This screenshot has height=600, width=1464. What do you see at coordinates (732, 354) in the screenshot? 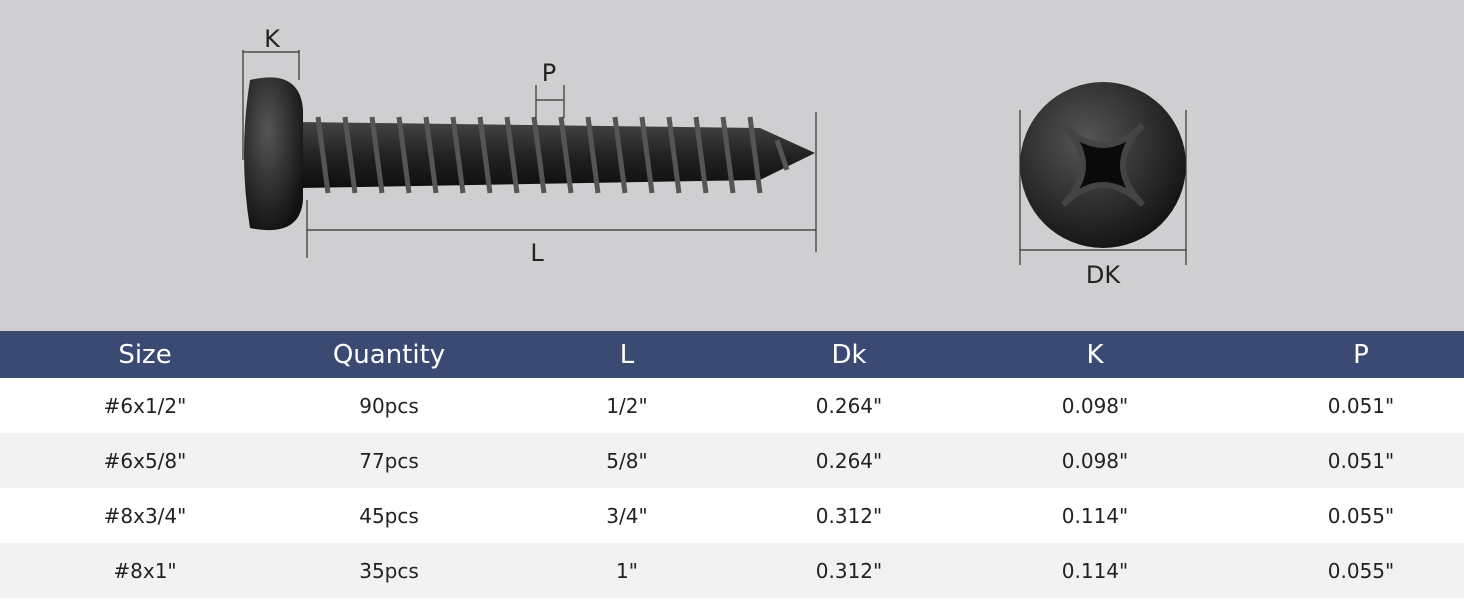
I see `header-row: Size Quantity L Dk K P` at bounding box center [732, 354].